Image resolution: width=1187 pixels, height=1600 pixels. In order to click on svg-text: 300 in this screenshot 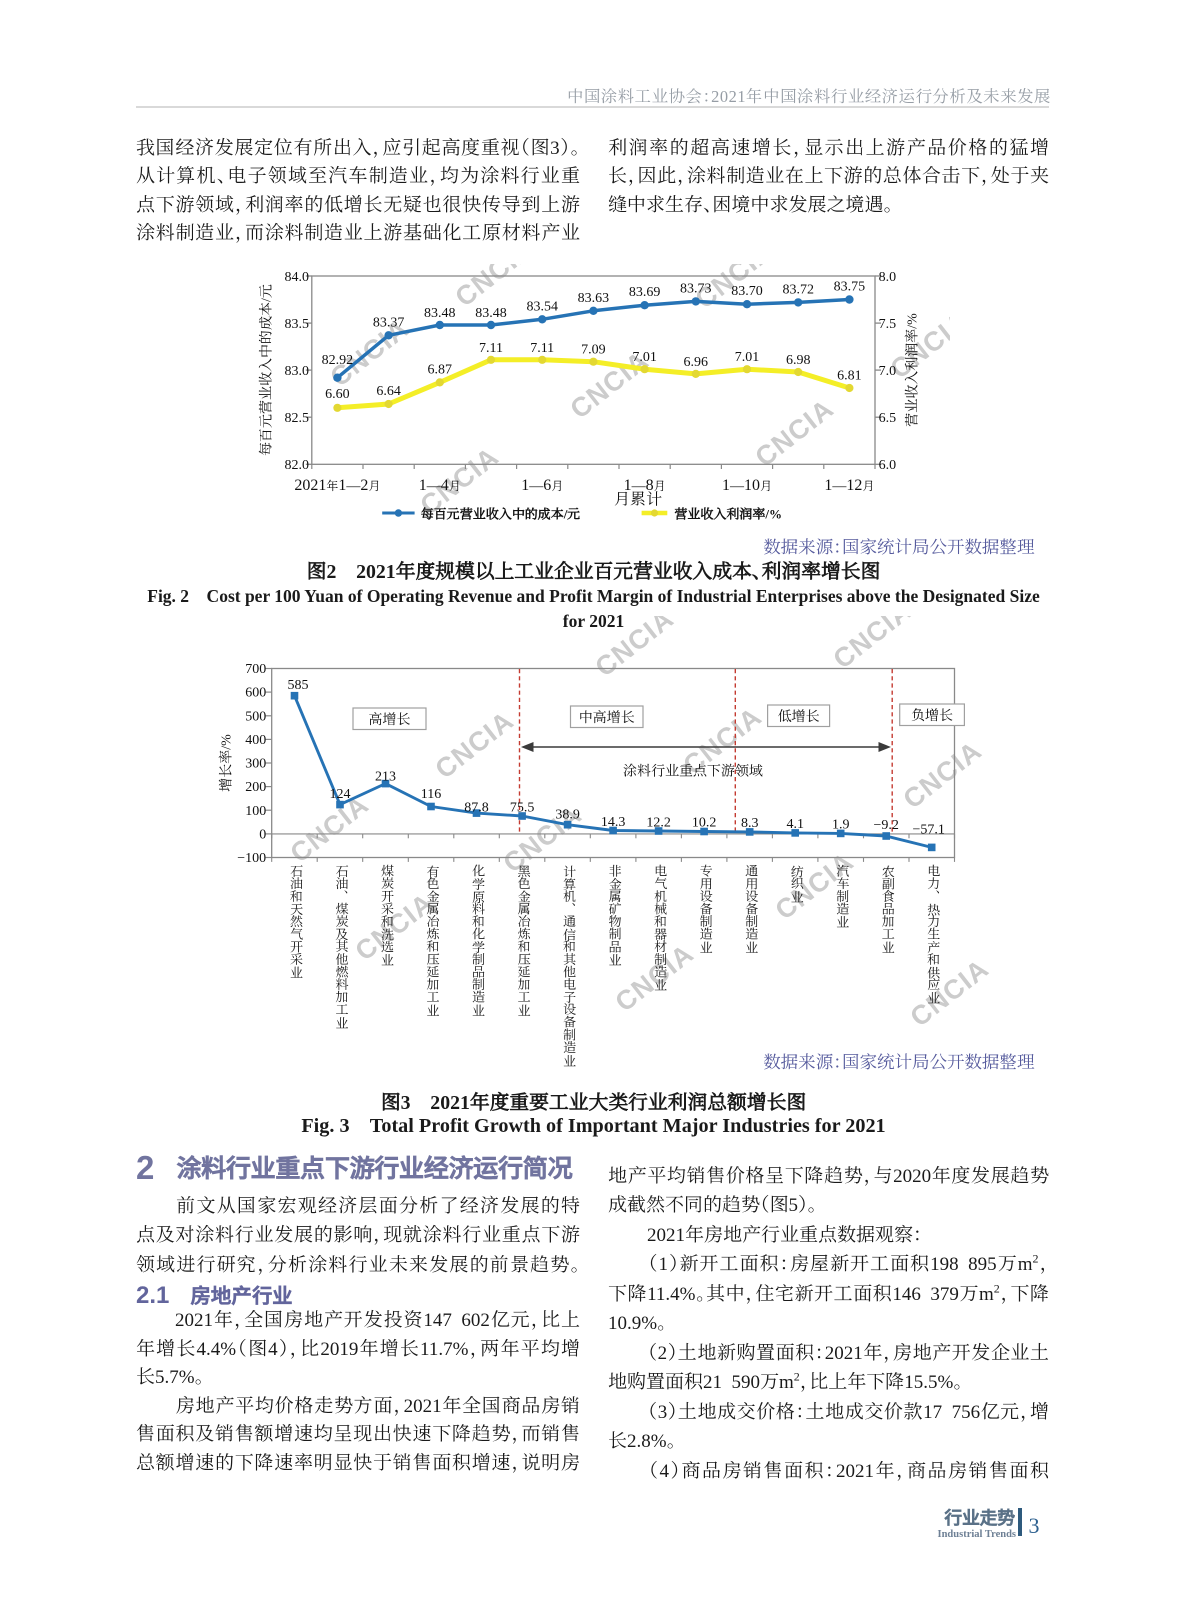, I will do `click(255, 764)`.